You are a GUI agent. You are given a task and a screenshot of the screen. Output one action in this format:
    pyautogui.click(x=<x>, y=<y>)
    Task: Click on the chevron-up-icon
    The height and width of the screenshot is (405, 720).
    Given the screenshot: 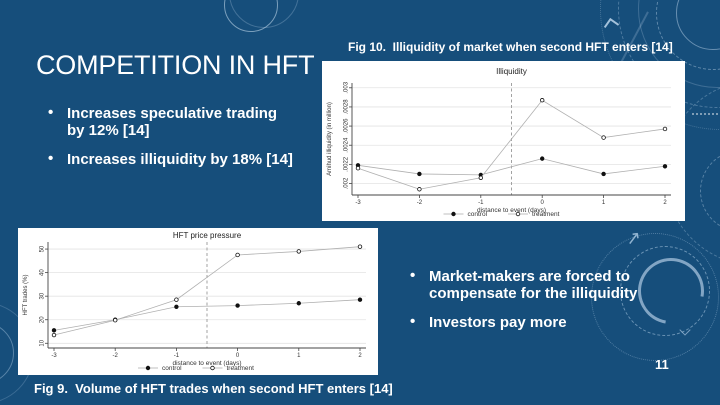 What is the action you would take?
    pyautogui.click(x=611, y=25)
    